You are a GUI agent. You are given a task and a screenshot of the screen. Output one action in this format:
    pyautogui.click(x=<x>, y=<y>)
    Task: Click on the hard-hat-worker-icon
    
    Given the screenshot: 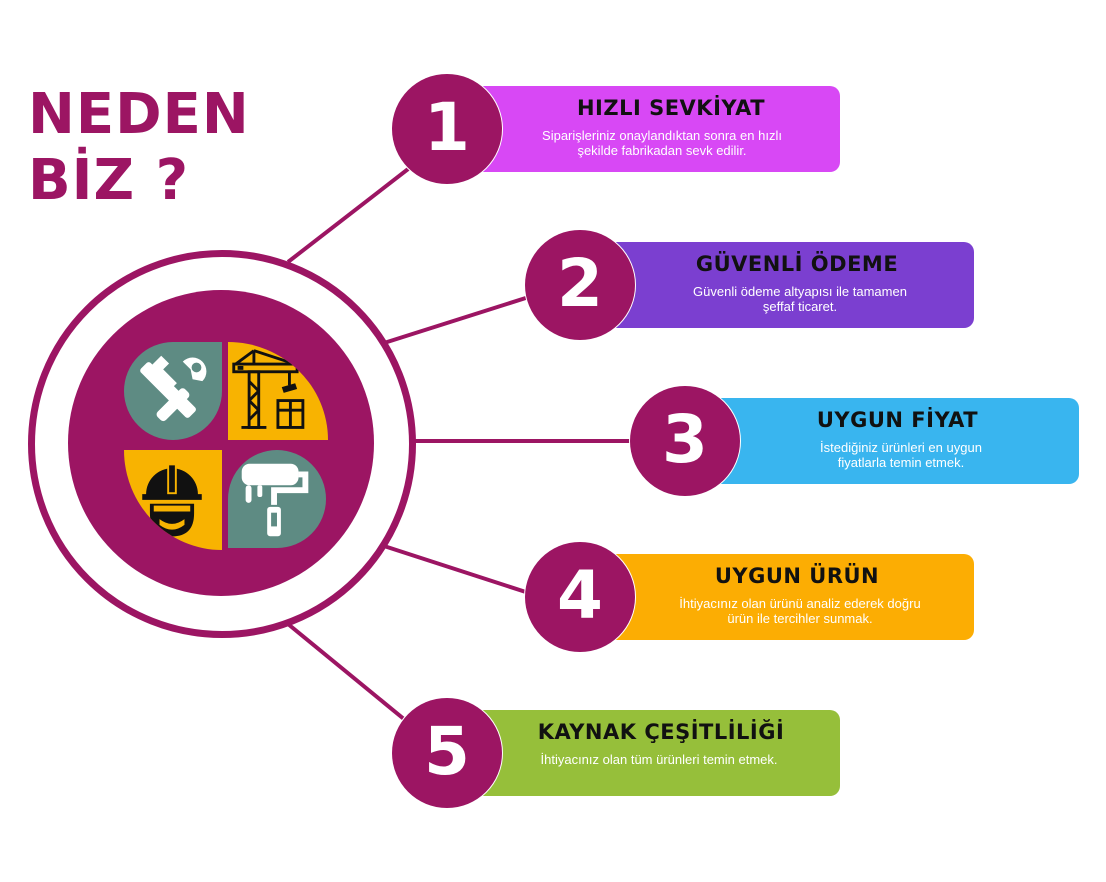 What is the action you would take?
    pyautogui.click(x=173, y=500)
    